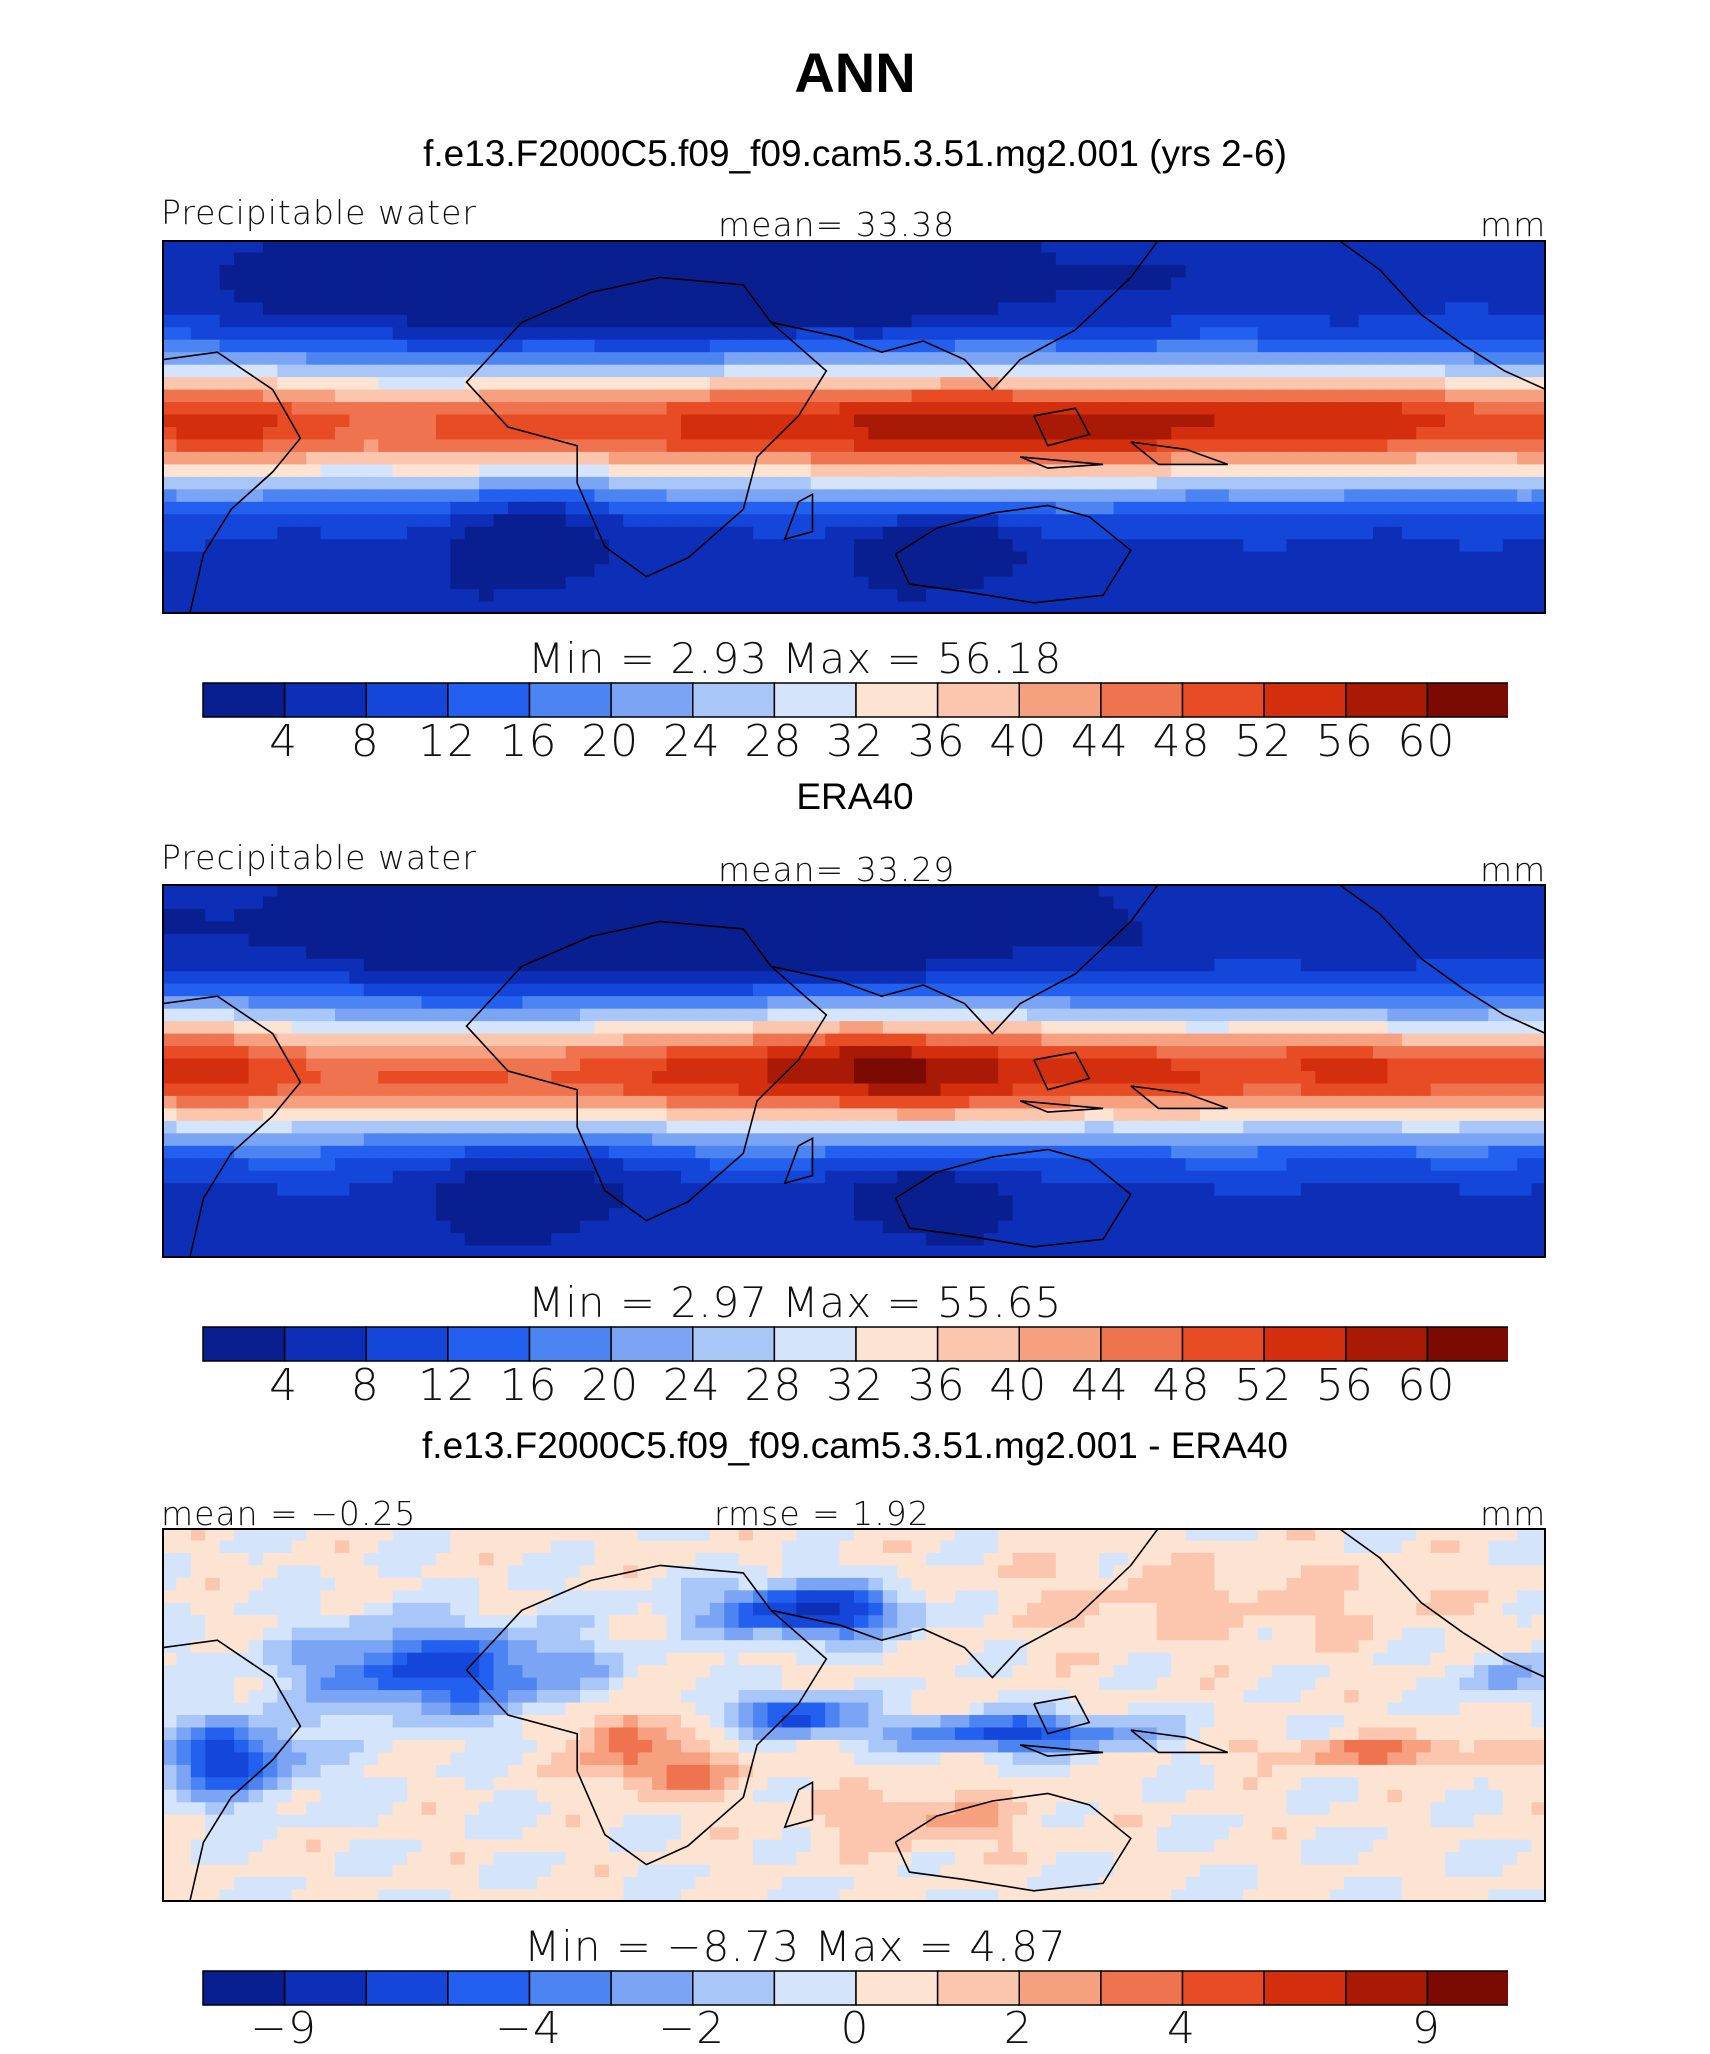 This screenshot has width=1710, height=2054. I want to click on map-field-cells, so click(854, 1071).